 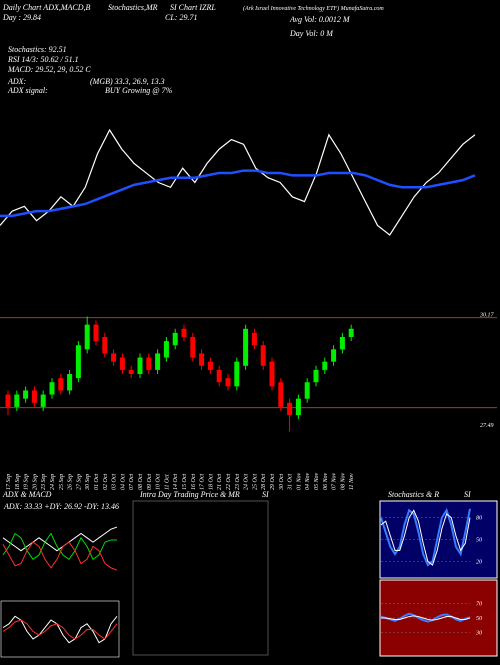 What do you see at coordinates (467, 494) in the screenshot?
I see `panel-title: SI` at bounding box center [467, 494].